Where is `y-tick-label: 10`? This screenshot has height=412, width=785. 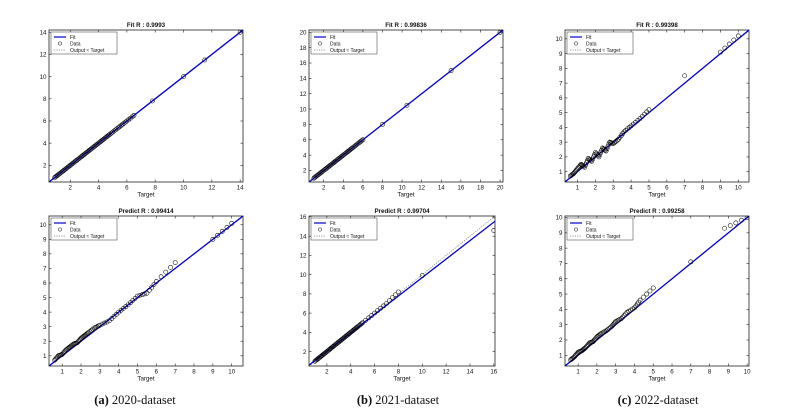
y-tick-label: 10 is located at coordinates (559, 218).